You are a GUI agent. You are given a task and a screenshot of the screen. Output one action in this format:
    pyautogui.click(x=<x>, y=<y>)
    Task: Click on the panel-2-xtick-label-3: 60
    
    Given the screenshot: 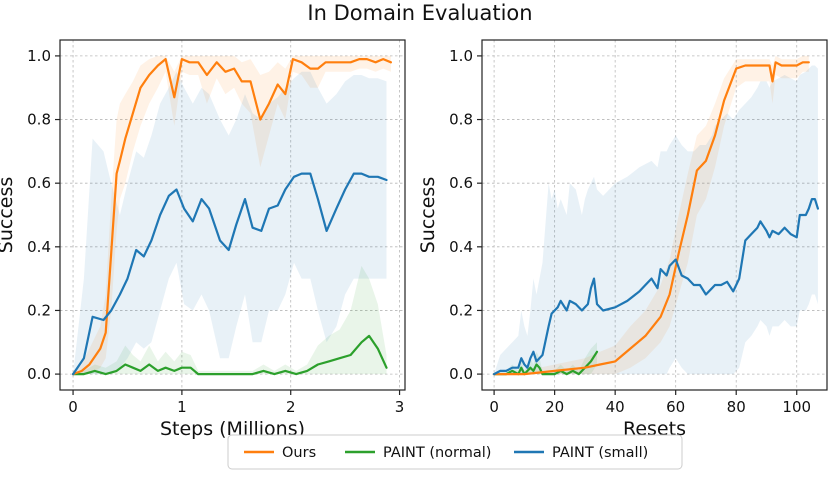 What is the action you would take?
    pyautogui.click(x=675, y=407)
    